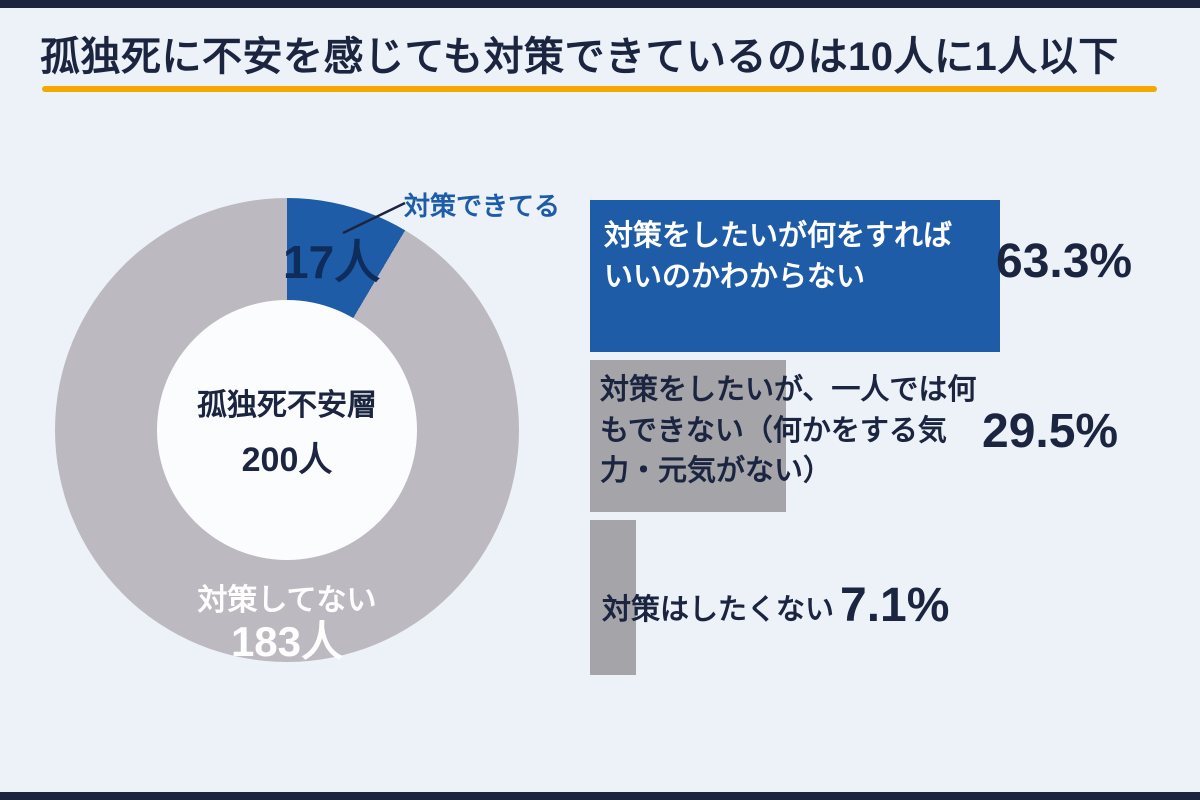  I want to click on page-title: 孤独死に不安を感じても対策できているのは10人に1人以下, so click(579, 57).